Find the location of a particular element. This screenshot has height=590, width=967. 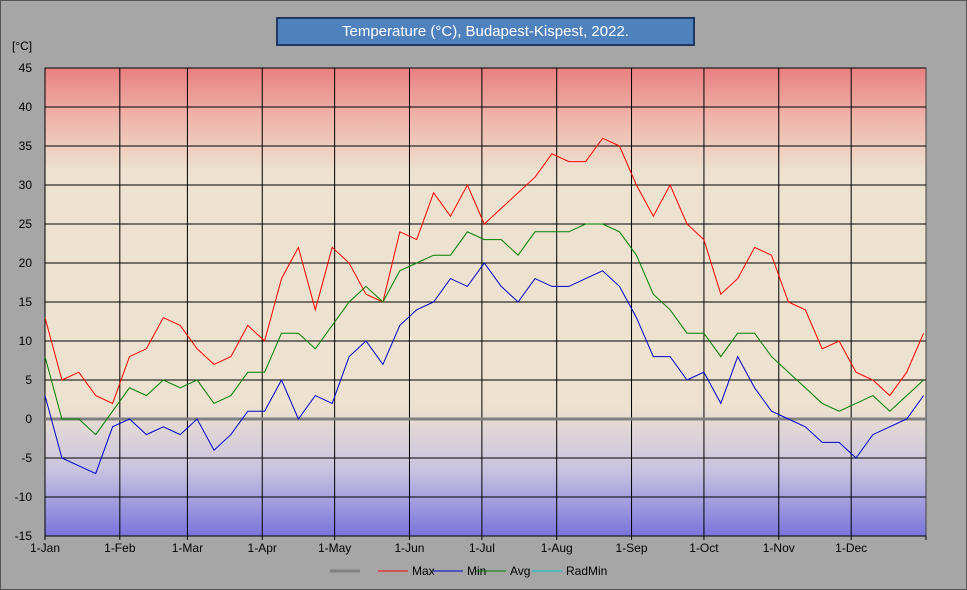

x-tick-label: 1-Oct is located at coordinates (704, 548).